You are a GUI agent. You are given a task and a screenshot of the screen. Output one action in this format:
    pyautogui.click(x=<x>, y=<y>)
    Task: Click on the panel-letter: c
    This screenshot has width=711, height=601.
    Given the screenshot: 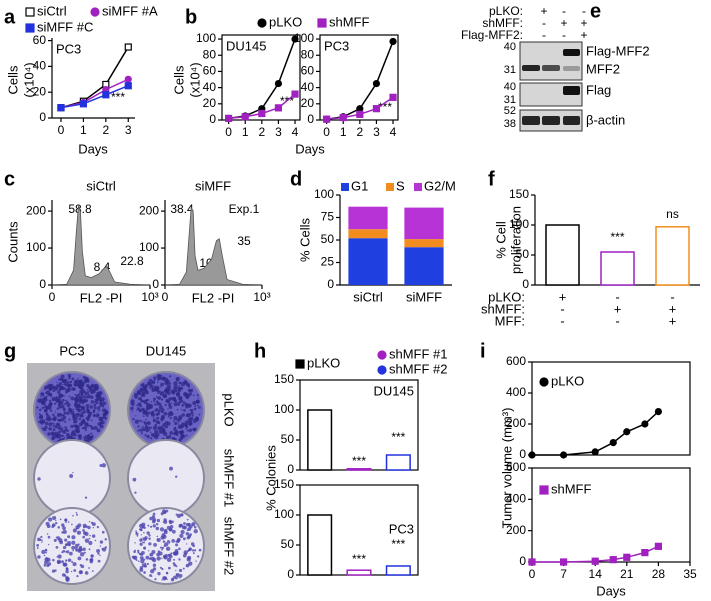 What is the action you would take?
    pyautogui.click(x=9, y=179)
    